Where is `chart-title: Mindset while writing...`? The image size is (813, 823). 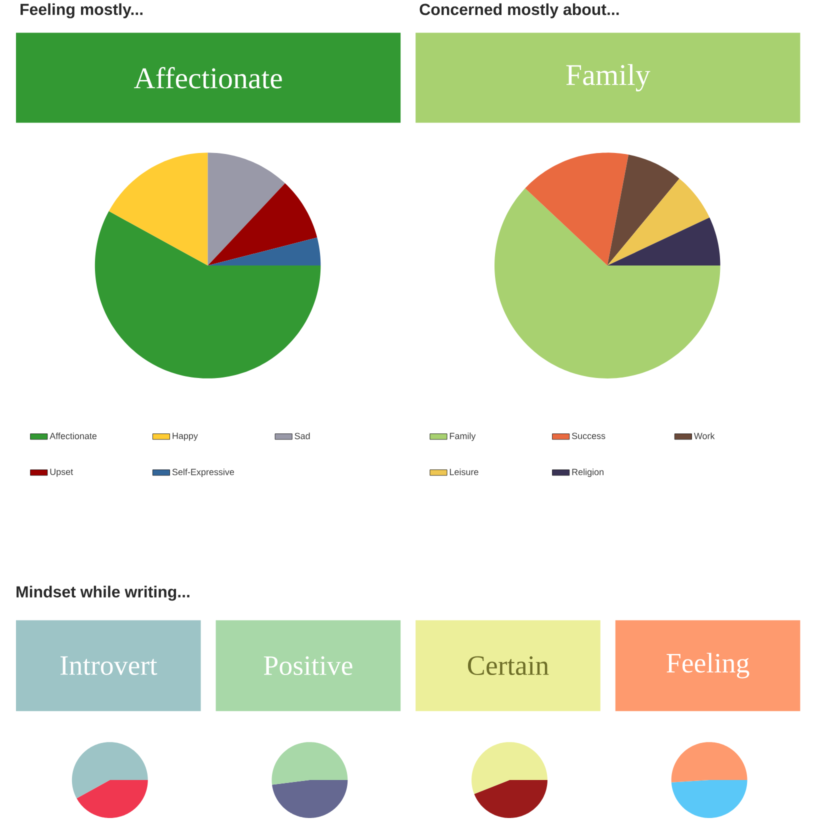
chart-title: Mindset while writing... is located at coordinates (103, 593).